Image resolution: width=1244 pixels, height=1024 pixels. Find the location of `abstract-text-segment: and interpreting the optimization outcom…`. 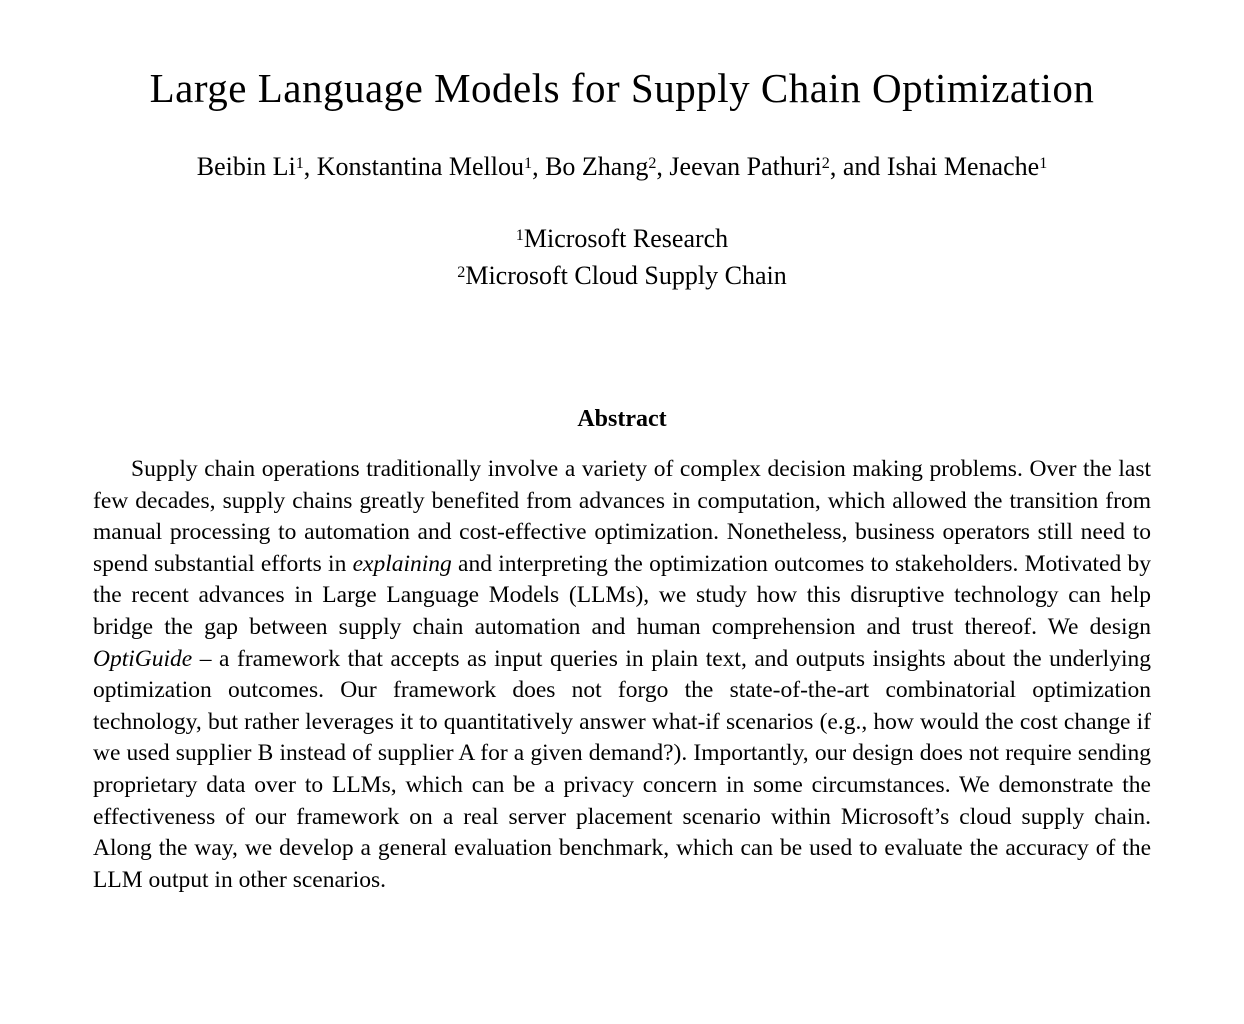

abstract-text-segment: and interpreting the optimization outcom… is located at coordinates (622, 595).